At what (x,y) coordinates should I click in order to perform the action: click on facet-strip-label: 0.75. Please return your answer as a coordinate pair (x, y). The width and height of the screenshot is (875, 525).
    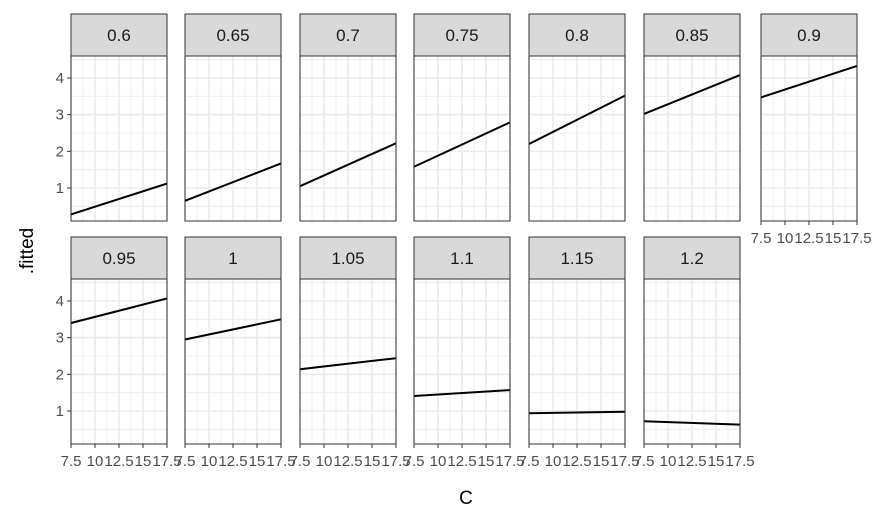
    Looking at the image, I should click on (461, 35).